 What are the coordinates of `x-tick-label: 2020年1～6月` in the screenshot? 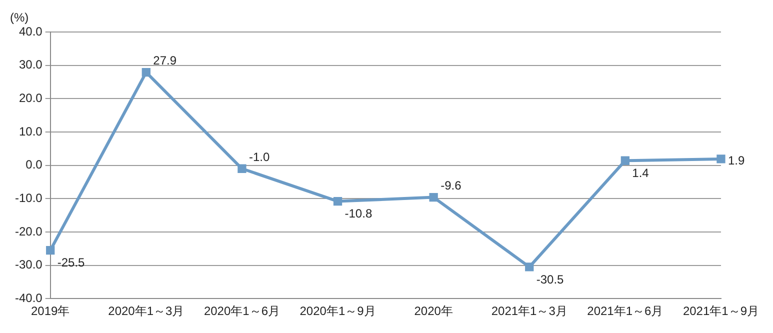 It's located at (242, 311).